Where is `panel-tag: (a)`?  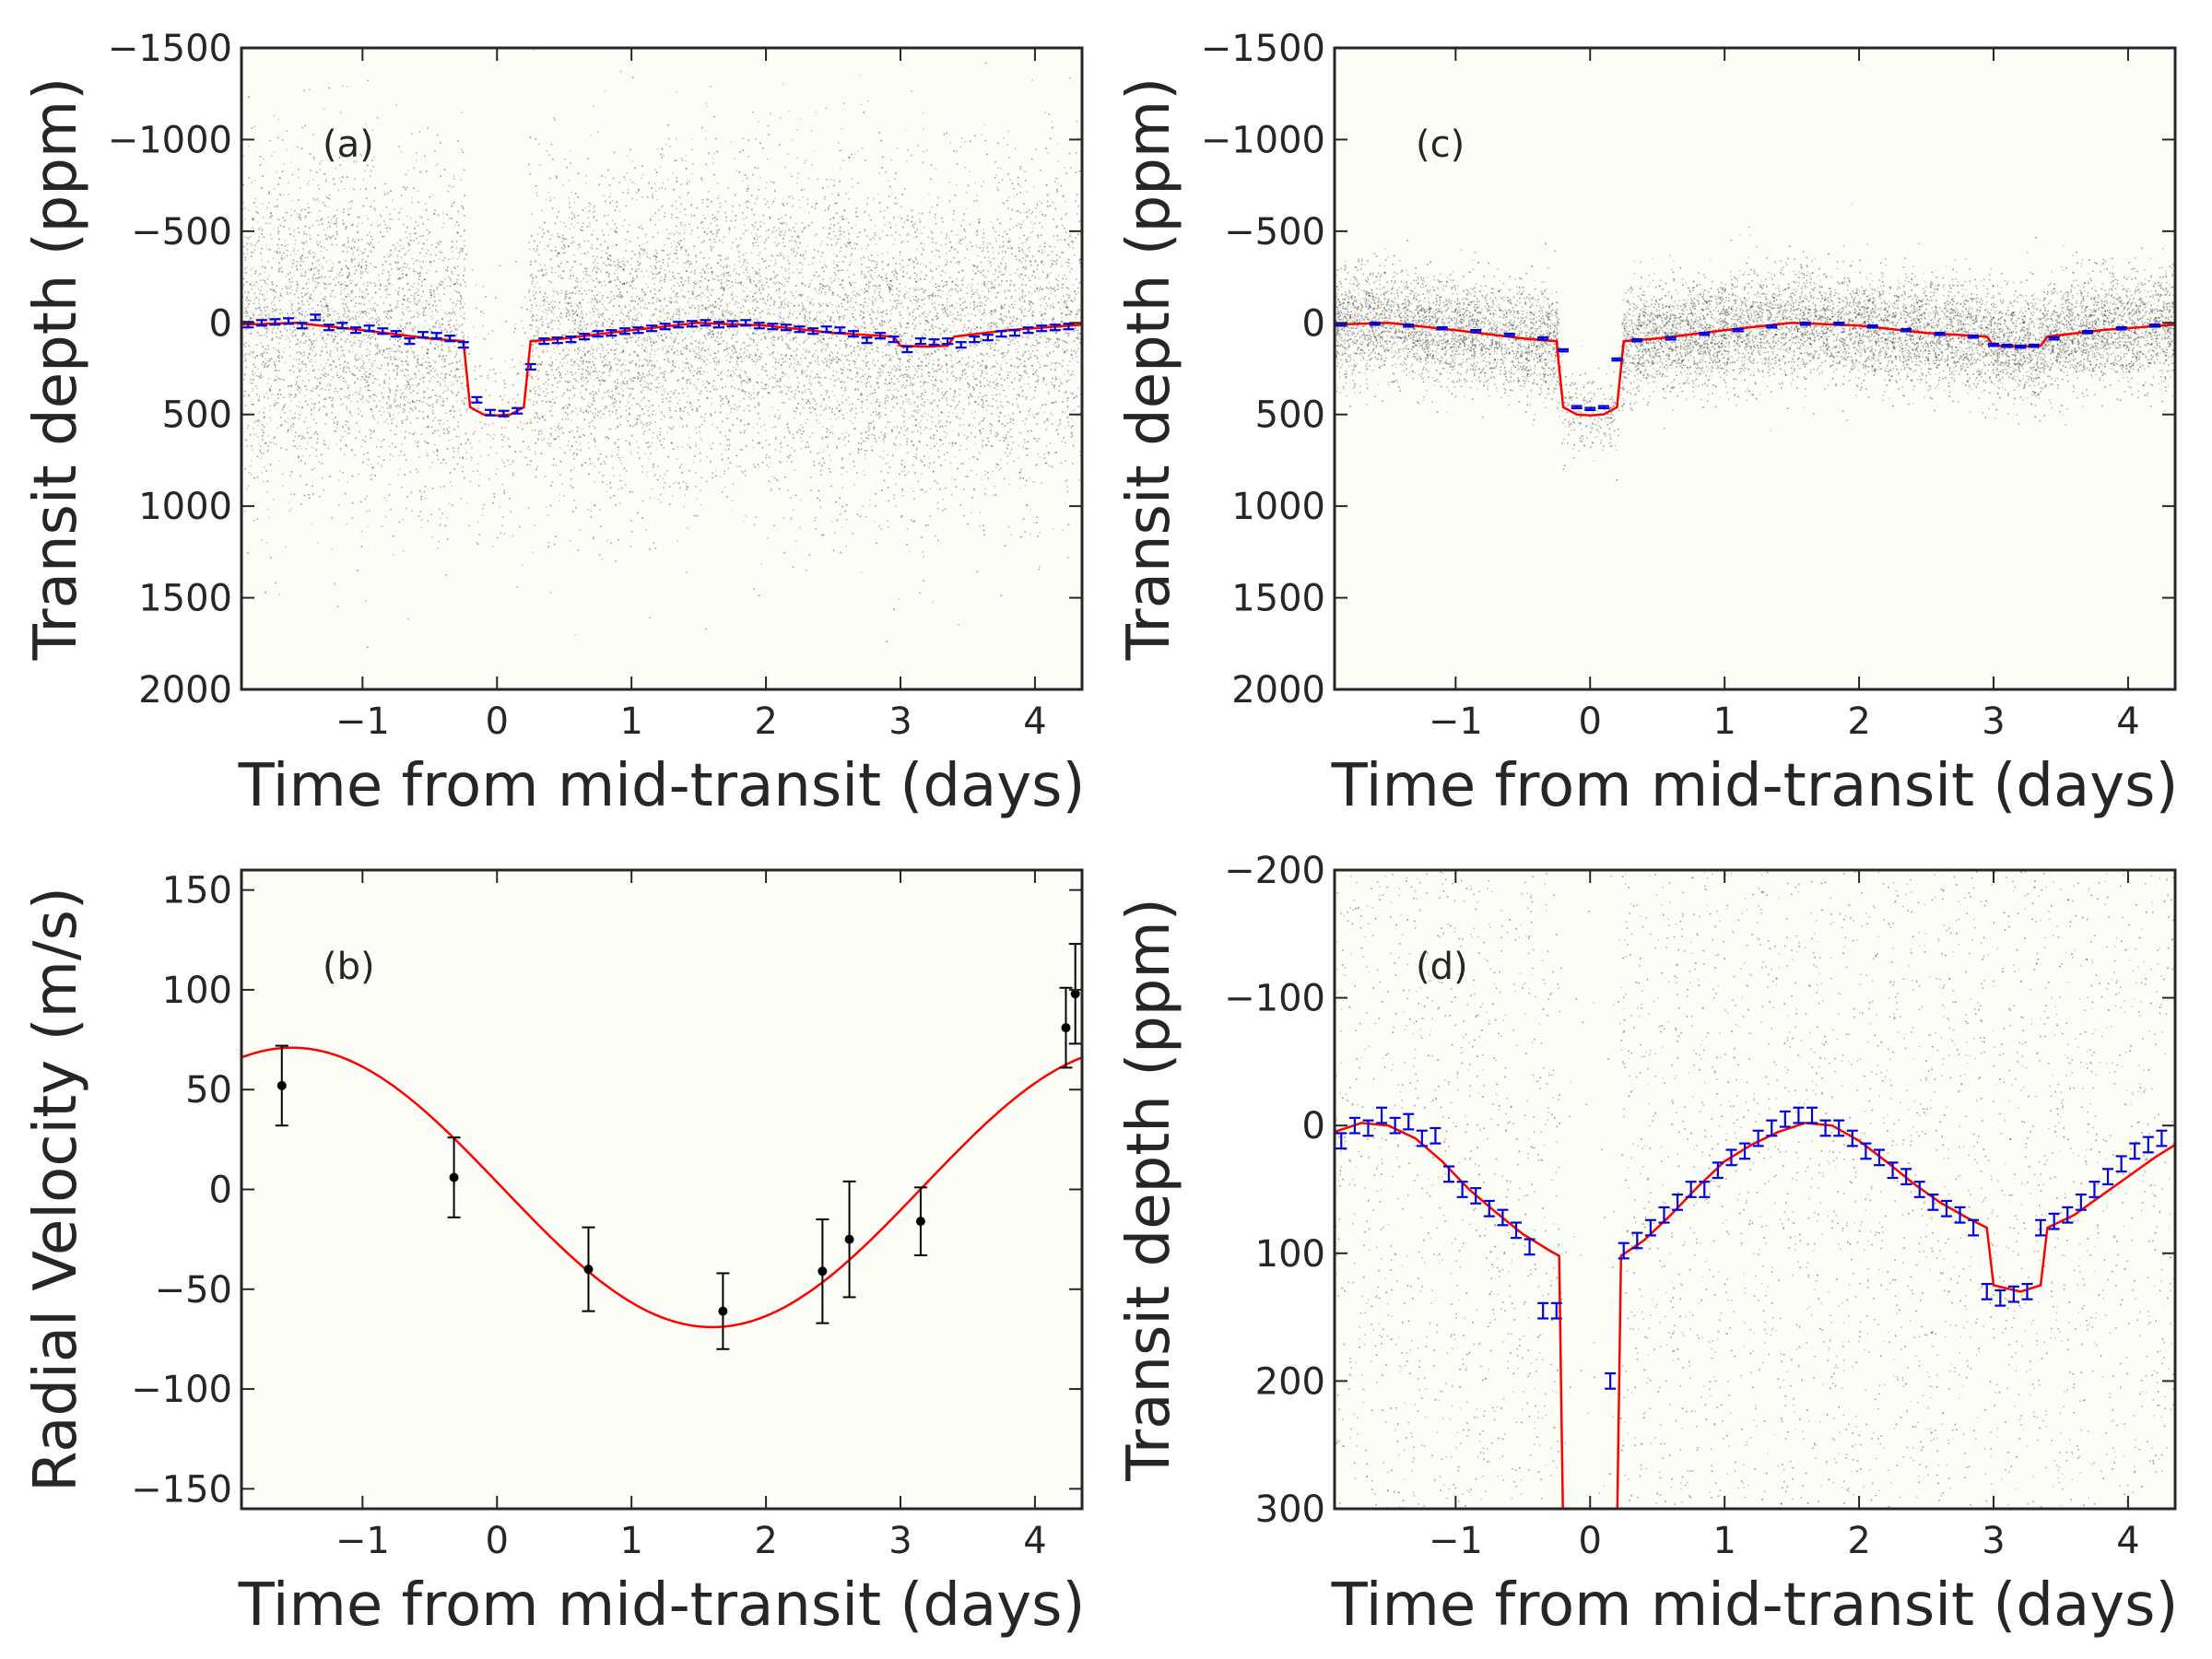 panel-tag: (a) is located at coordinates (348, 145).